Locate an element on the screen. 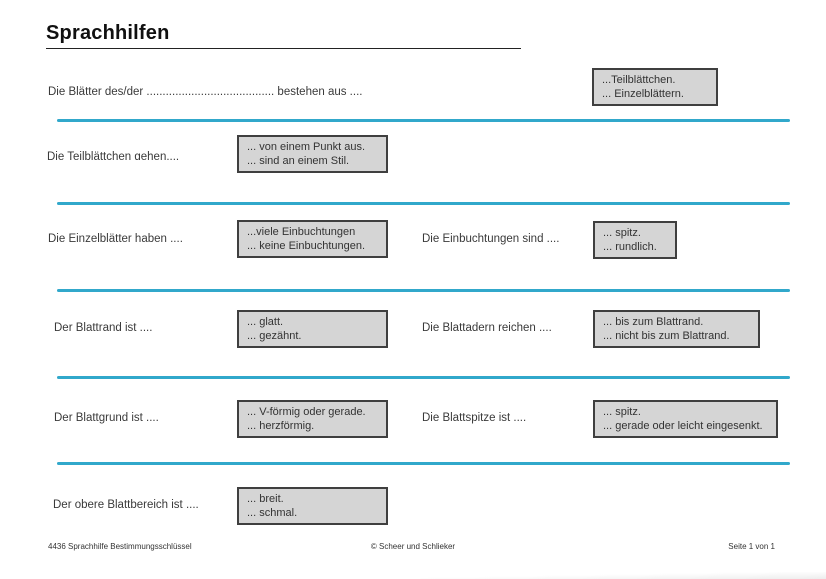 Image resolution: width=826 pixels, height=579 pixels. option-line: ... schmal. is located at coordinates (272, 513).